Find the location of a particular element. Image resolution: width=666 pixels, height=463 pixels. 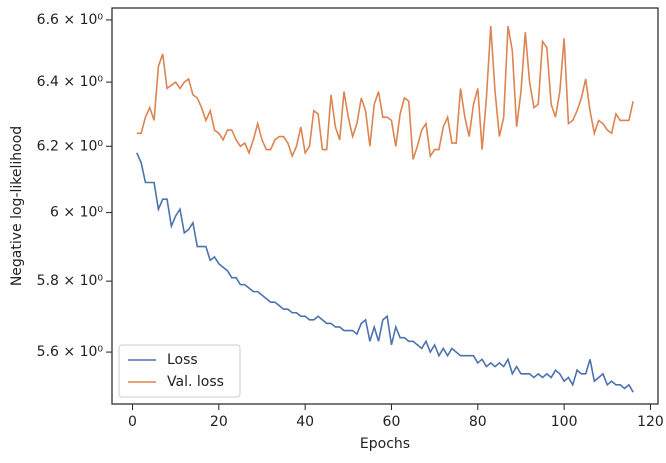

y-tick-label: 6.6 × 10⁰ is located at coordinates (70, 20).